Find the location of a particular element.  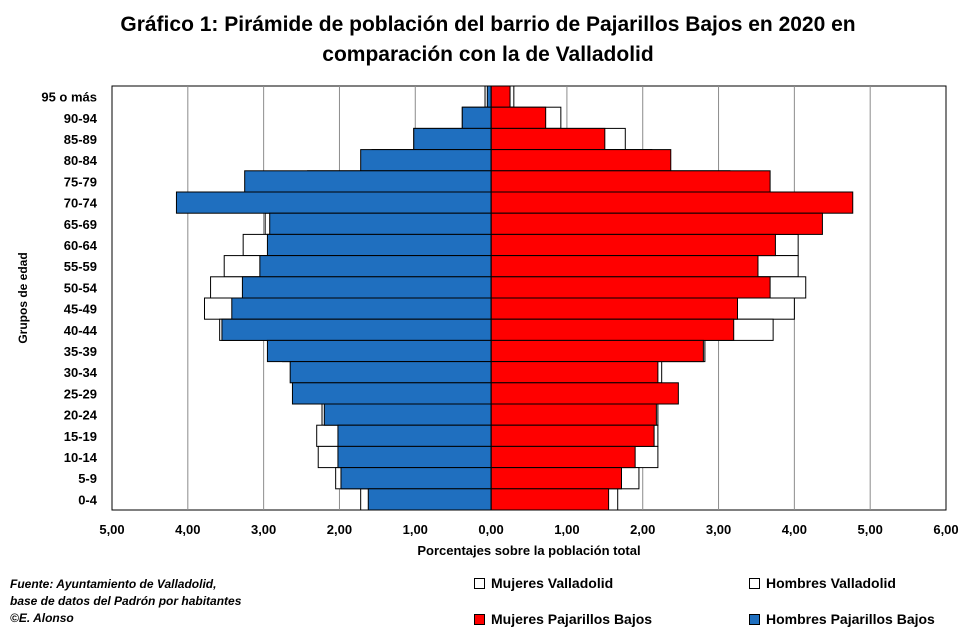

y-tick-label: 5-9 is located at coordinates (87, 478).